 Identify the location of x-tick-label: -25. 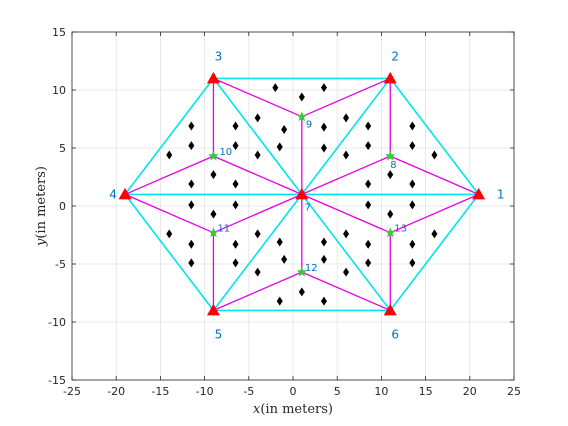
(72, 391).